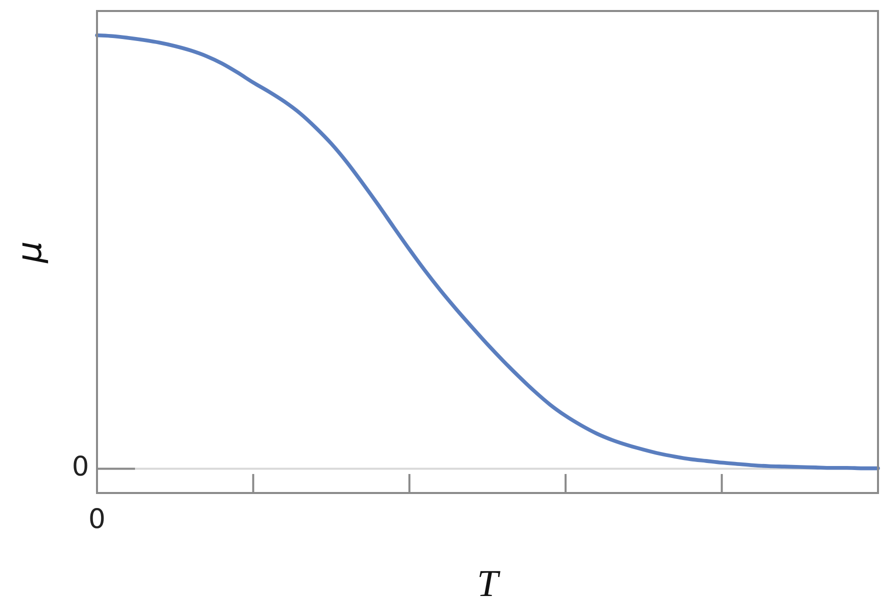 This screenshot has height=609, width=894. I want to click on y-axis-title: μ, so click(30, 252).